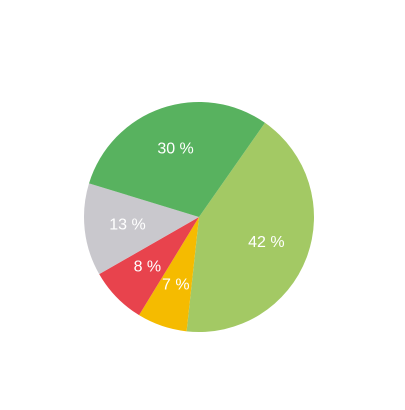 The width and height of the screenshot is (405, 410). I want to click on pie-slice-label-2: 8 %, so click(148, 267).